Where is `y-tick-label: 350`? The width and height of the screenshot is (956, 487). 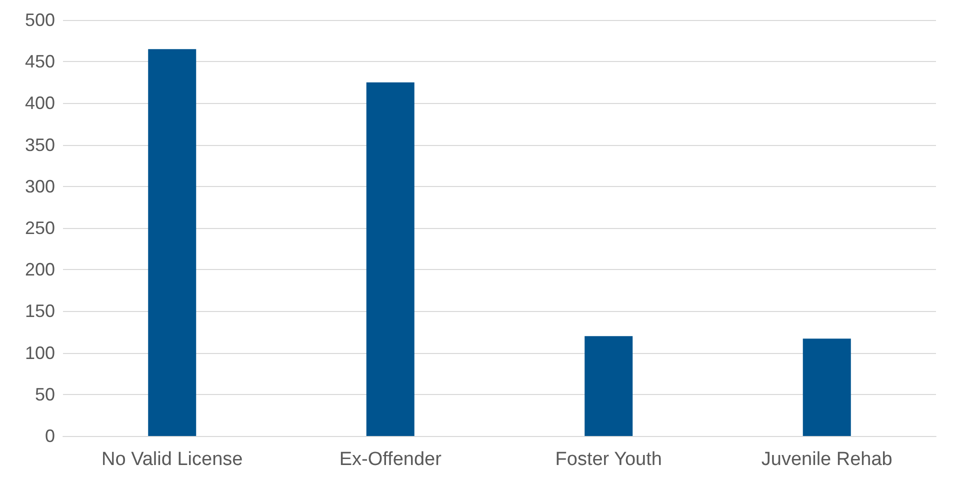
y-tick-label: 350 is located at coordinates (39, 144).